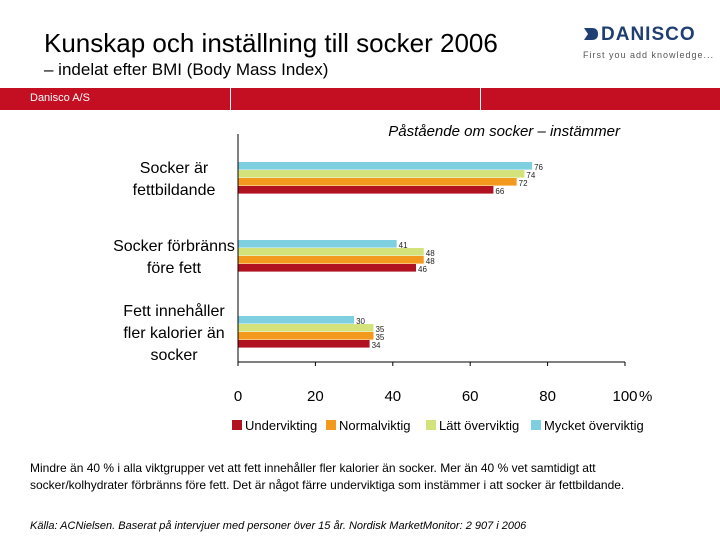  I want to click on category-label: fler kalorier än, so click(173, 333).